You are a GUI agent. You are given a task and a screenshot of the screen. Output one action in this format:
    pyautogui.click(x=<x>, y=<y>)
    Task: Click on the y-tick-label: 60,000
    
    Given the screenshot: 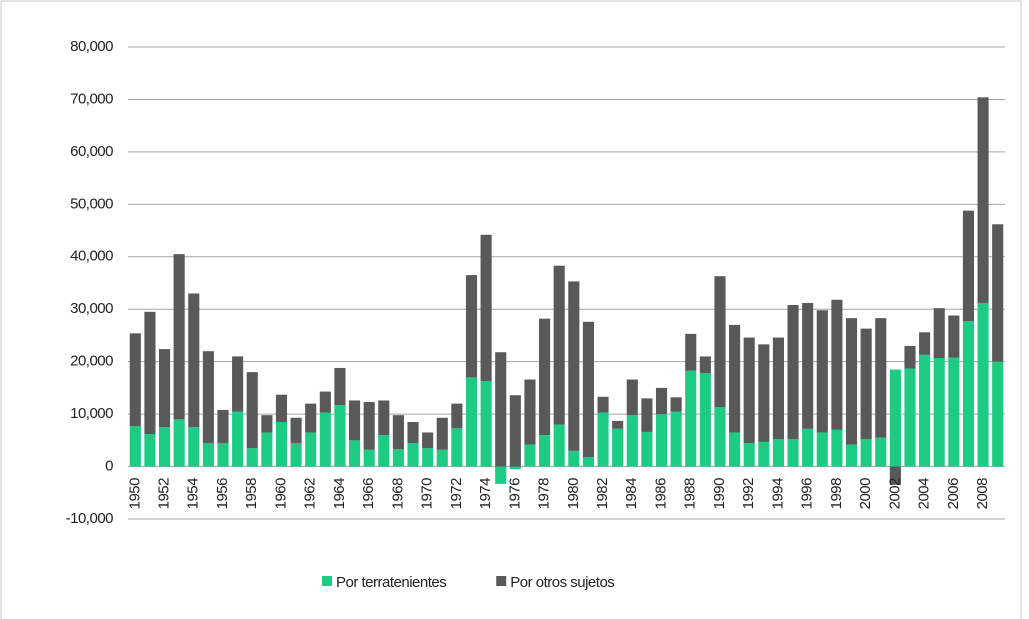 What is the action you would take?
    pyautogui.click(x=91, y=151)
    